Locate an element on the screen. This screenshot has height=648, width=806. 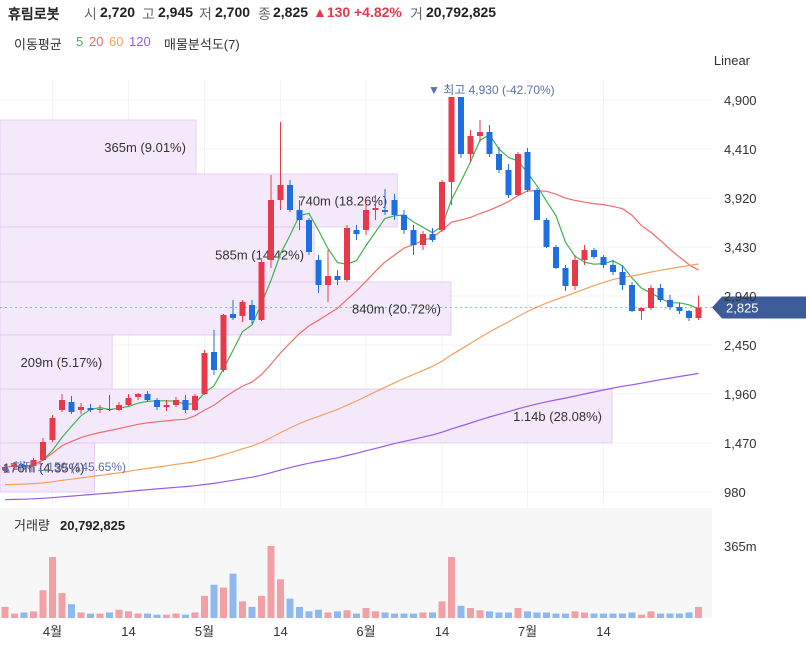
low-value: 2,700 is located at coordinates (233, 12).